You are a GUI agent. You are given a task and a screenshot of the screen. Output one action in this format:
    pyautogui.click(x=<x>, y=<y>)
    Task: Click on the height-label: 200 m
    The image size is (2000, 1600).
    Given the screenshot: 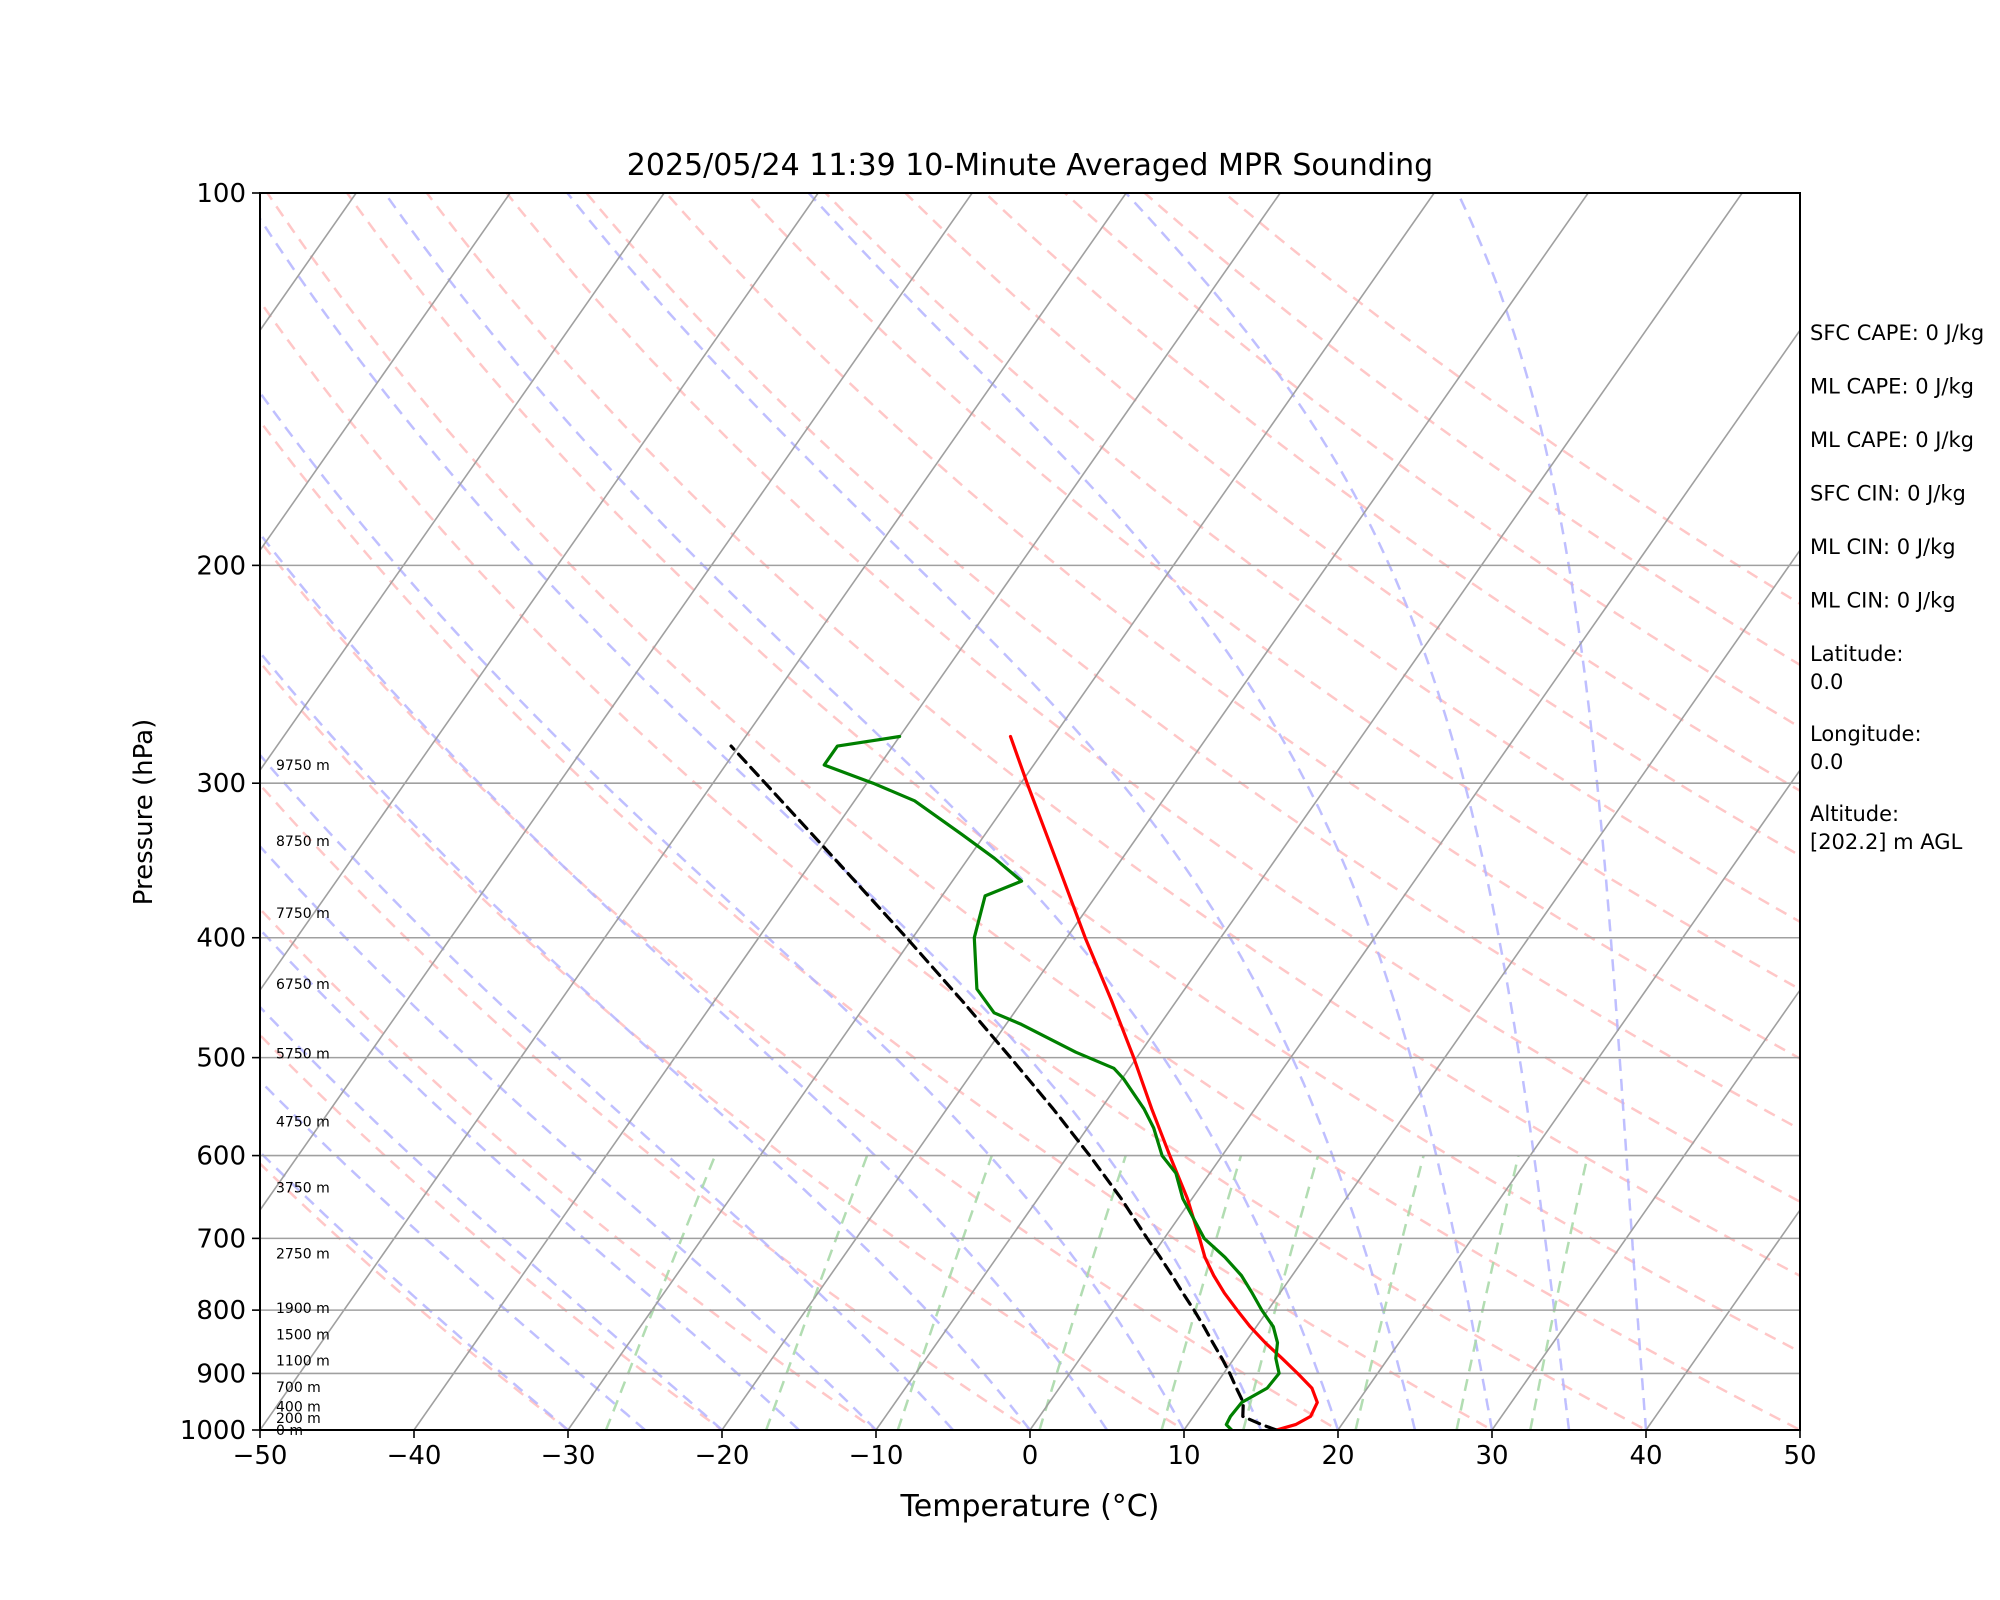 What is the action you would take?
    pyautogui.click(x=298, y=1419)
    